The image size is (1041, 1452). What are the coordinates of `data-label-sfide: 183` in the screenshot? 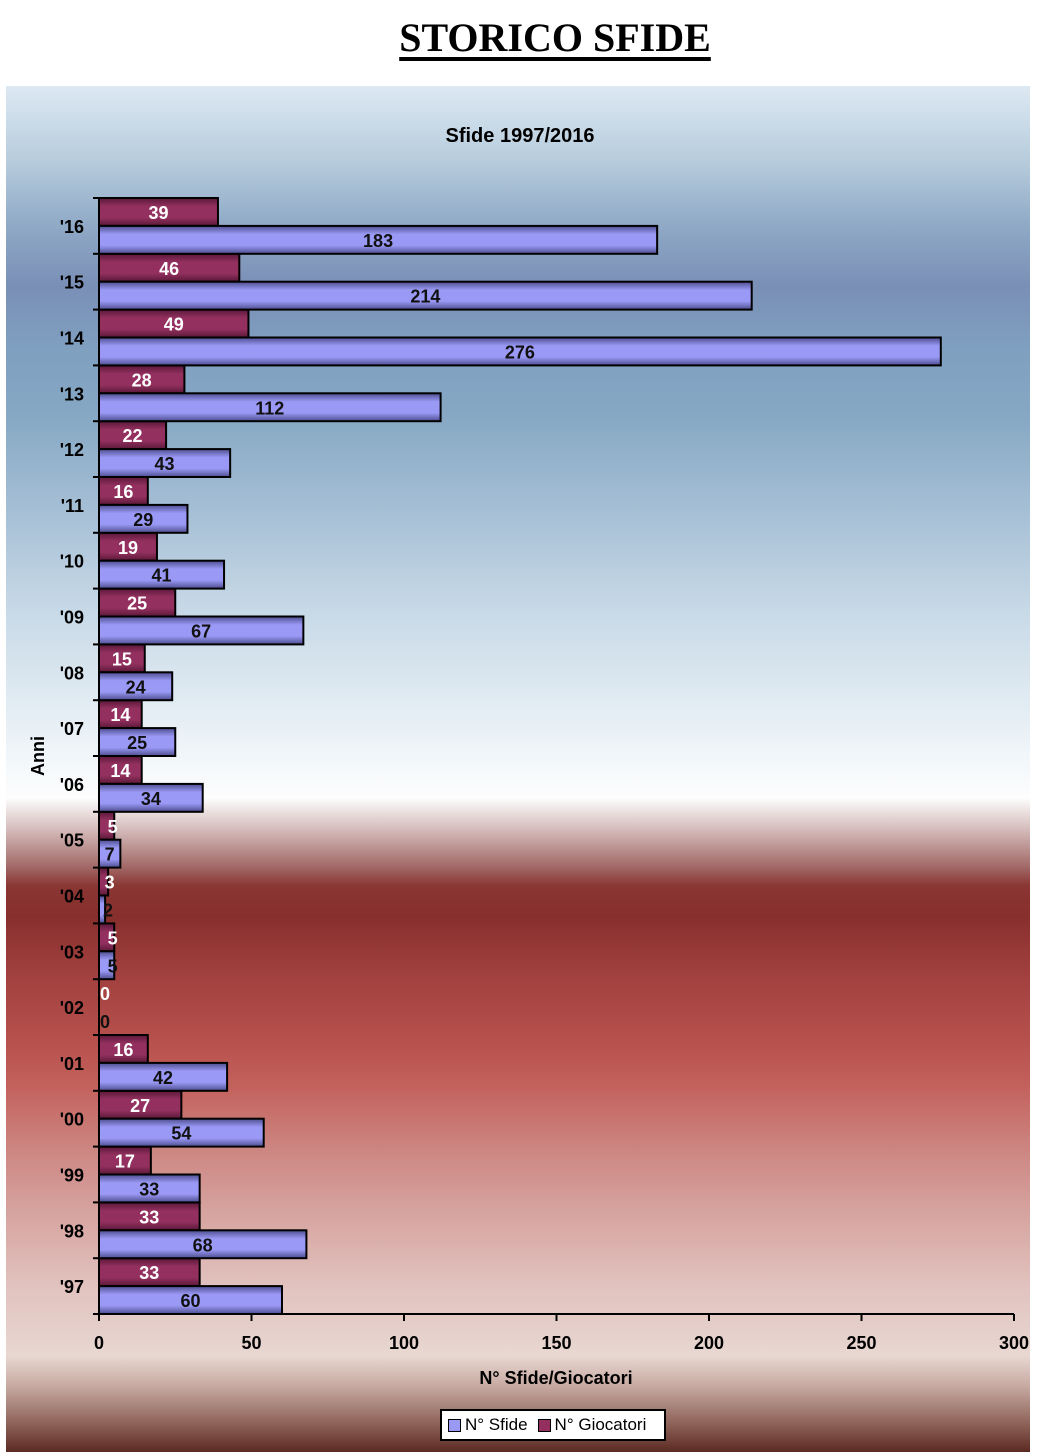 It's located at (378, 241).